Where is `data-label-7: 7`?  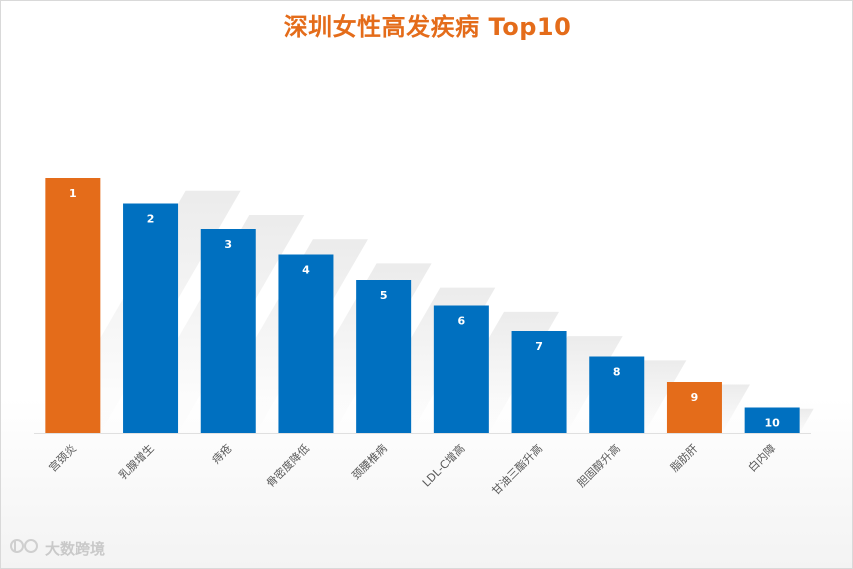 data-label-7: 7 is located at coordinates (539, 346).